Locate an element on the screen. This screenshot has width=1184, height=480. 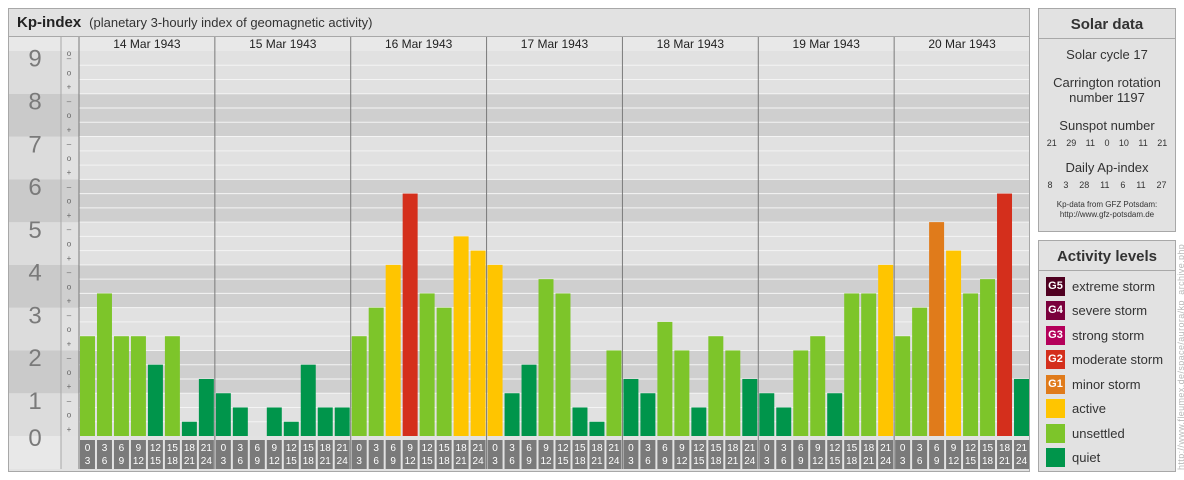
date-header-band is located at coordinates (545, 44).